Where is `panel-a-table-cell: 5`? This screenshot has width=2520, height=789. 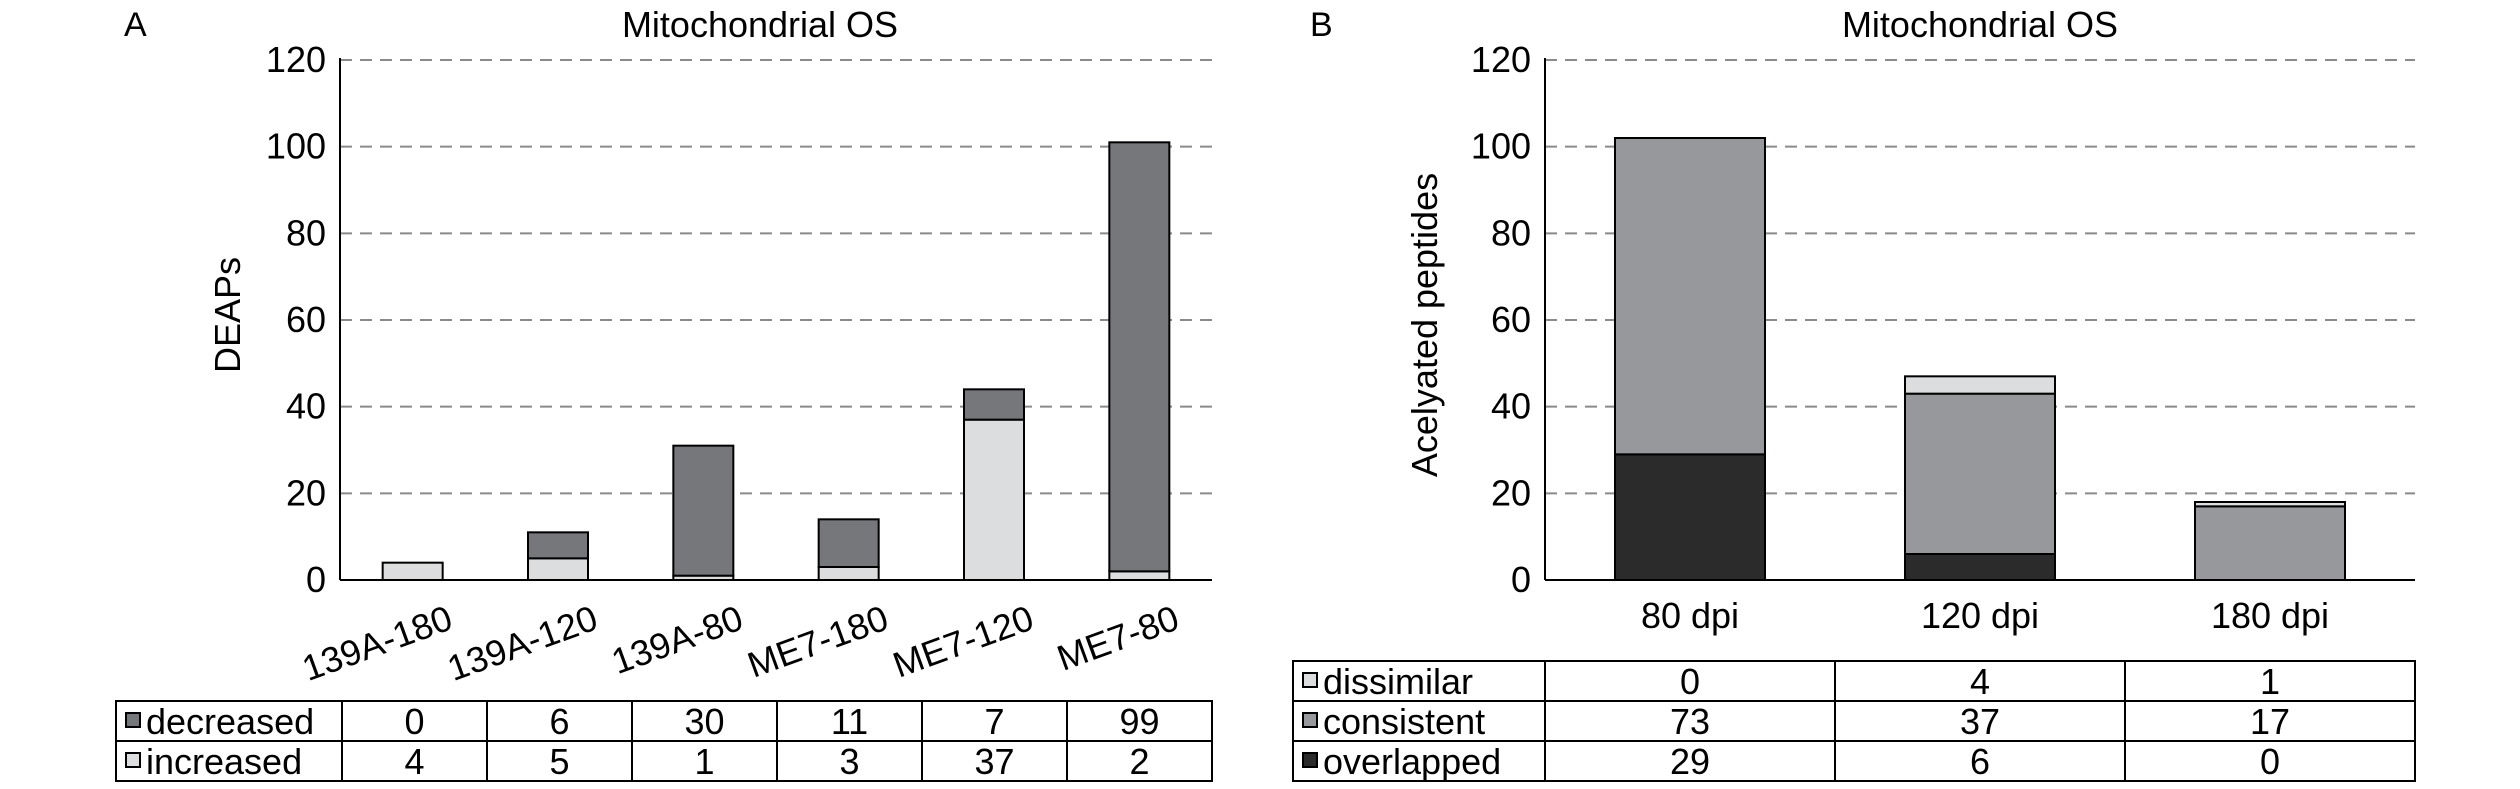 panel-a-table-cell: 5 is located at coordinates (559, 761).